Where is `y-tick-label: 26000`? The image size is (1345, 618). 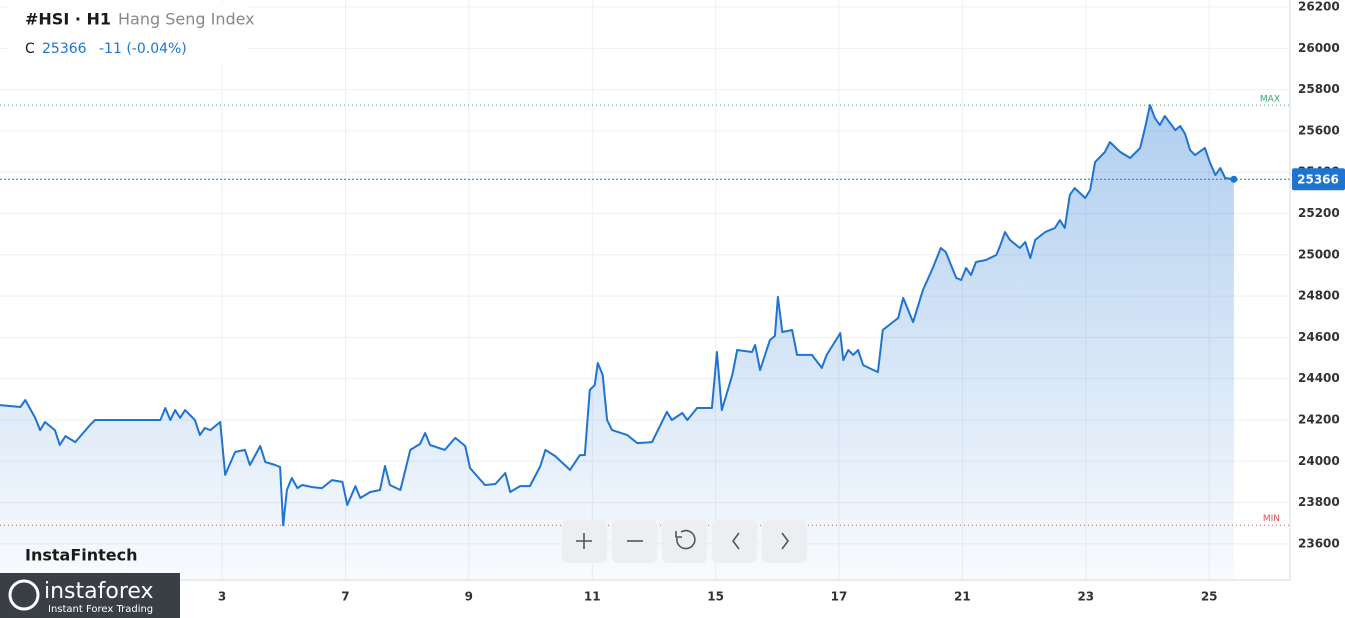 y-tick-label: 26000 is located at coordinates (1319, 48).